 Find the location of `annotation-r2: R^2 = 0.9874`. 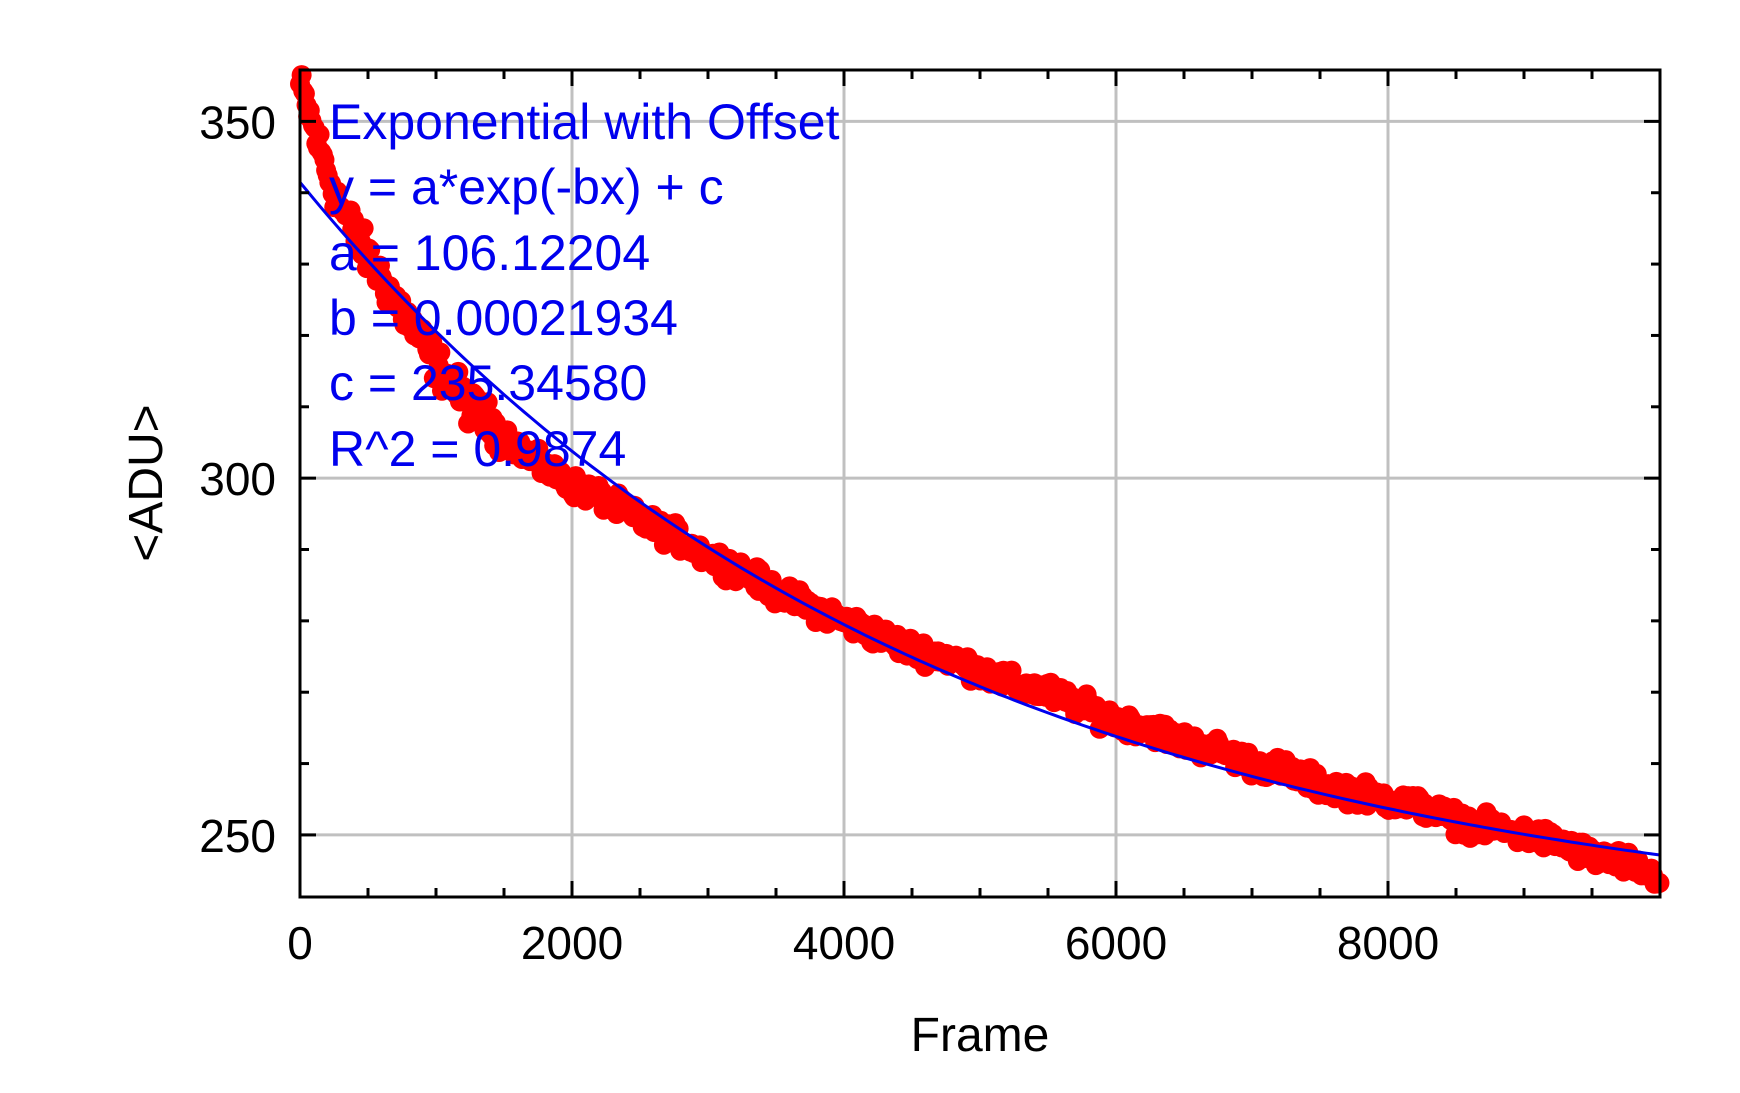

annotation-r2: R^2 = 0.9874 is located at coordinates (477, 449).